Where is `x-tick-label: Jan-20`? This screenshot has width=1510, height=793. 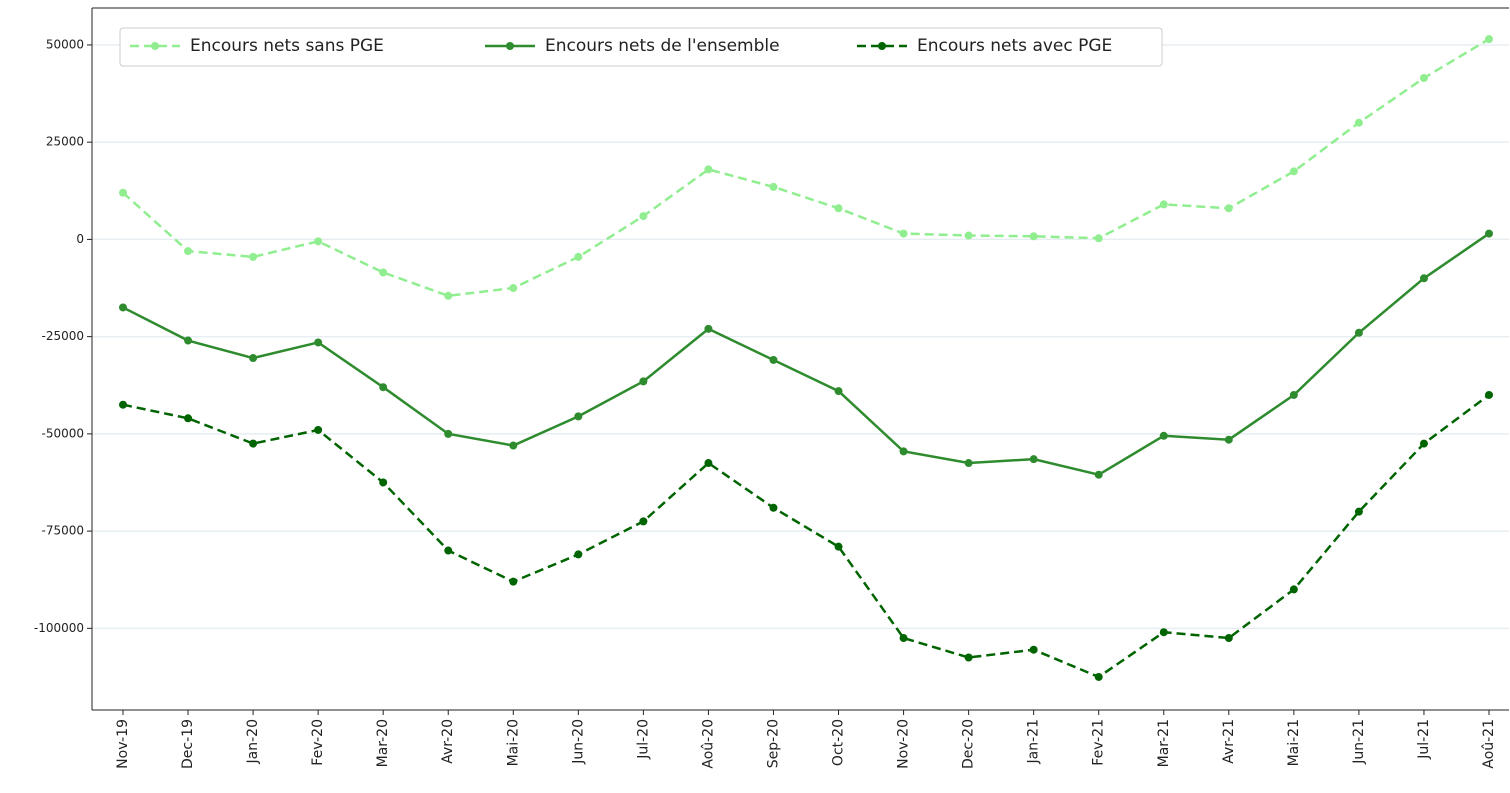
x-tick-label: Jan-20 is located at coordinates (253, 741).